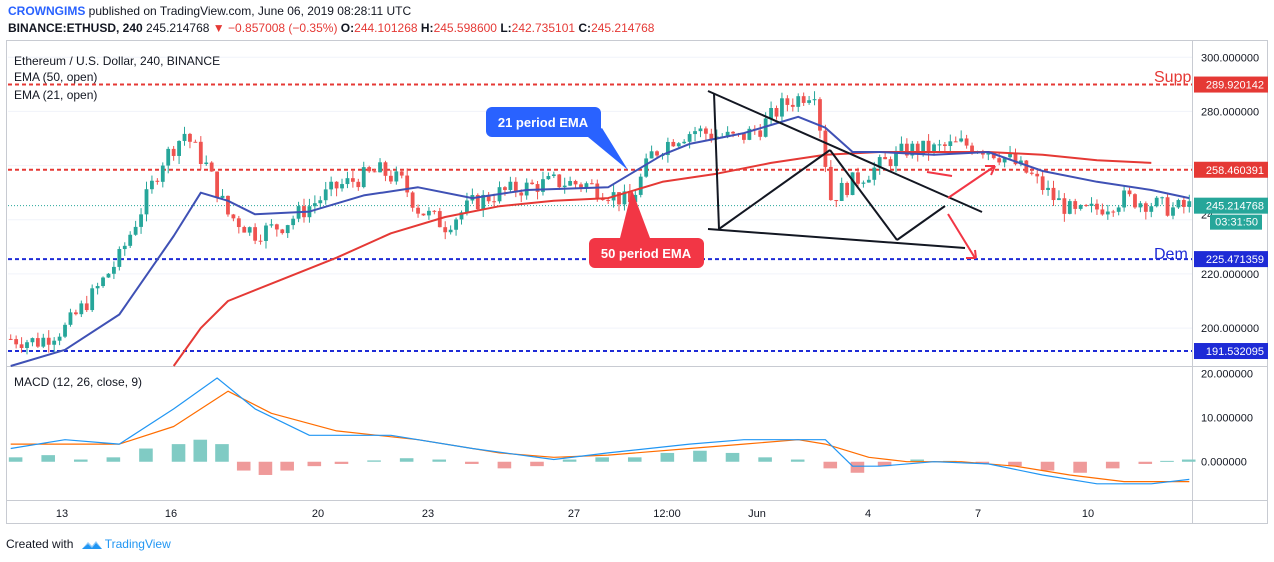  What do you see at coordinates (171, 514) in the screenshot?
I see `time-tick: 16` at bounding box center [171, 514].